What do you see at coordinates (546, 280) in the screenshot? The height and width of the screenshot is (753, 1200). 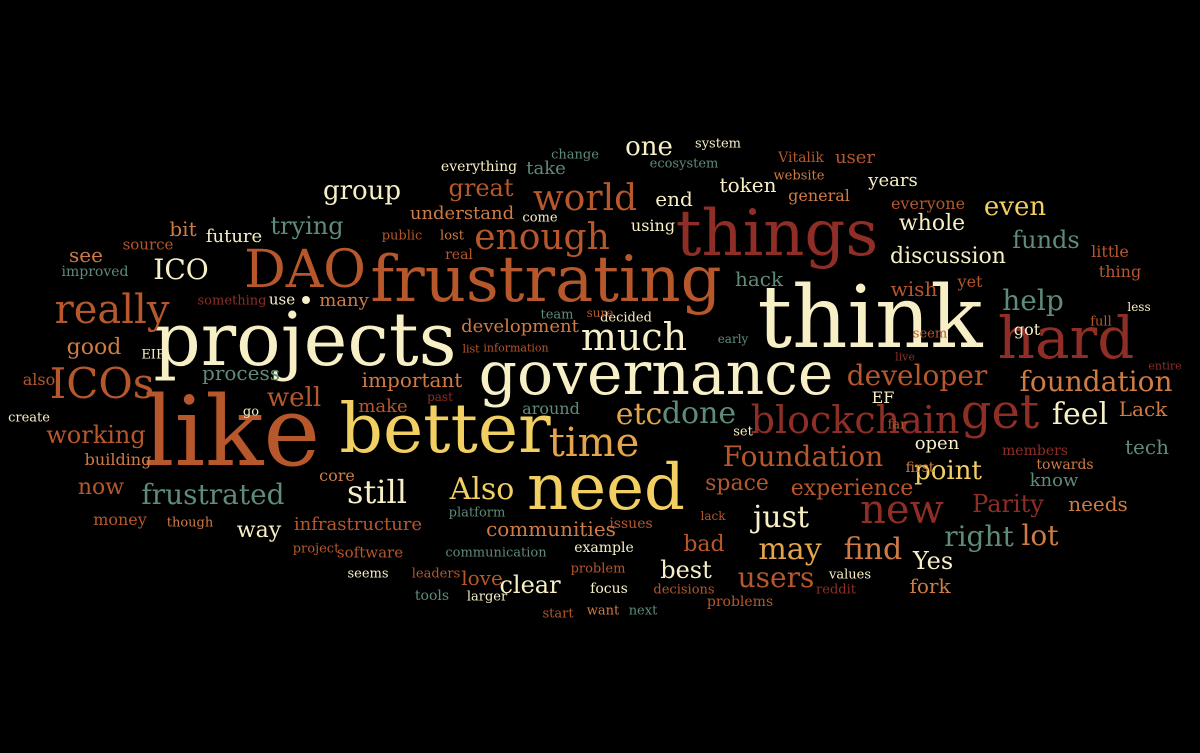 I see `cloud-word: frustrating` at bounding box center [546, 280].